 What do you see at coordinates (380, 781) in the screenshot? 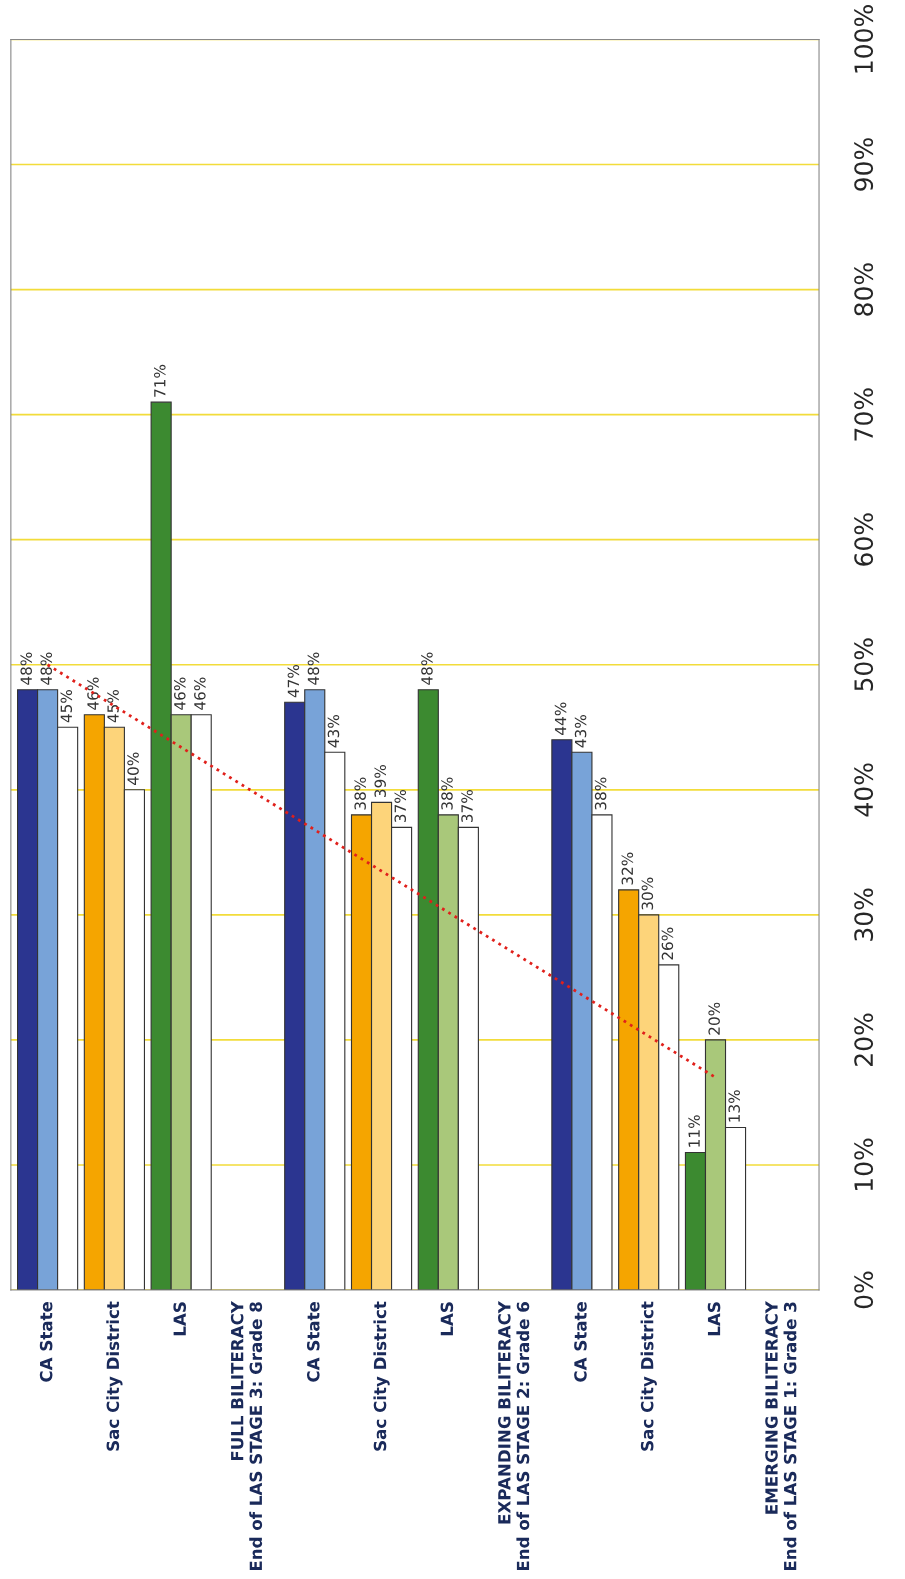
I see `data-label: 39%` at bounding box center [380, 781].